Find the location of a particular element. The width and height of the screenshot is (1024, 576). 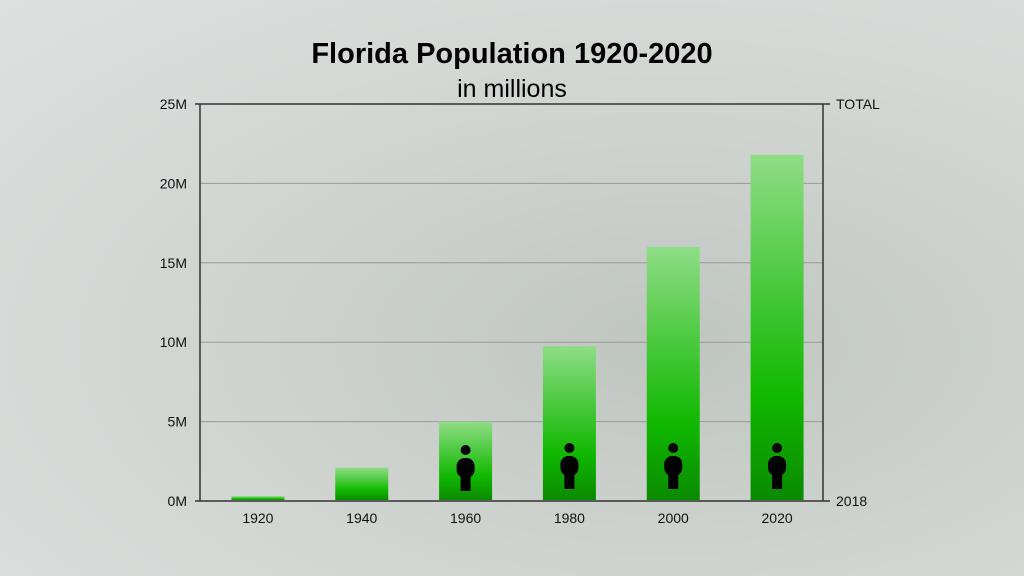

bar-2020 is located at coordinates (777, 327).